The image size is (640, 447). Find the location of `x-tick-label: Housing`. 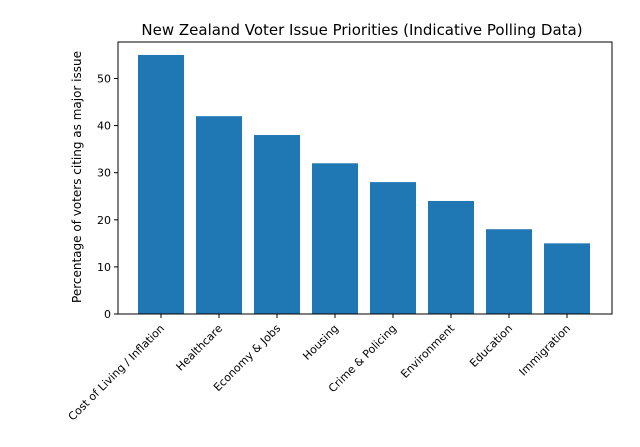

x-tick-label: Housing is located at coordinates (320, 342).